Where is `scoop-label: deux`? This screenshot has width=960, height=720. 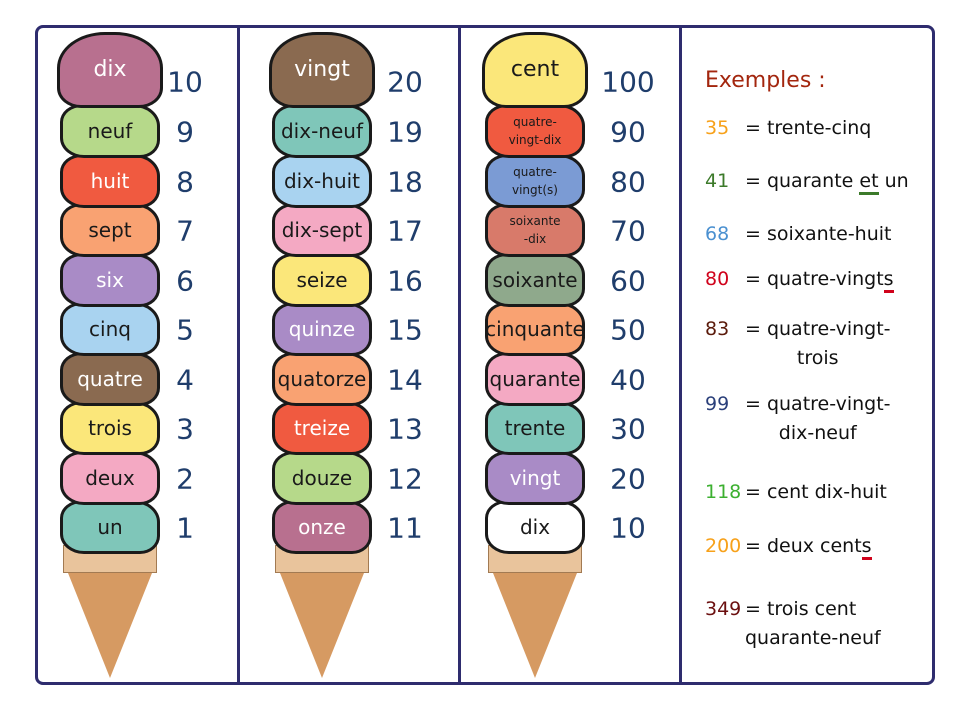
scoop-label: deux is located at coordinates (110, 477).